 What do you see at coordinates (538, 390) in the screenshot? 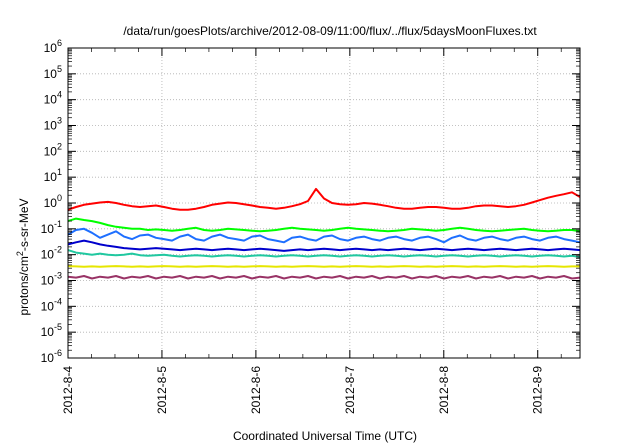
I see `x-tick-label: 2012-8-9` at bounding box center [538, 390].